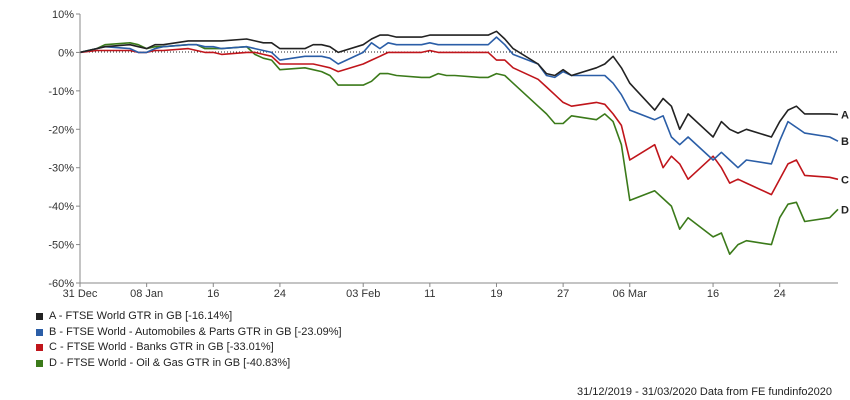 This screenshot has width=850, height=400. I want to click on y-tick-label: 10%, so click(63, 15).